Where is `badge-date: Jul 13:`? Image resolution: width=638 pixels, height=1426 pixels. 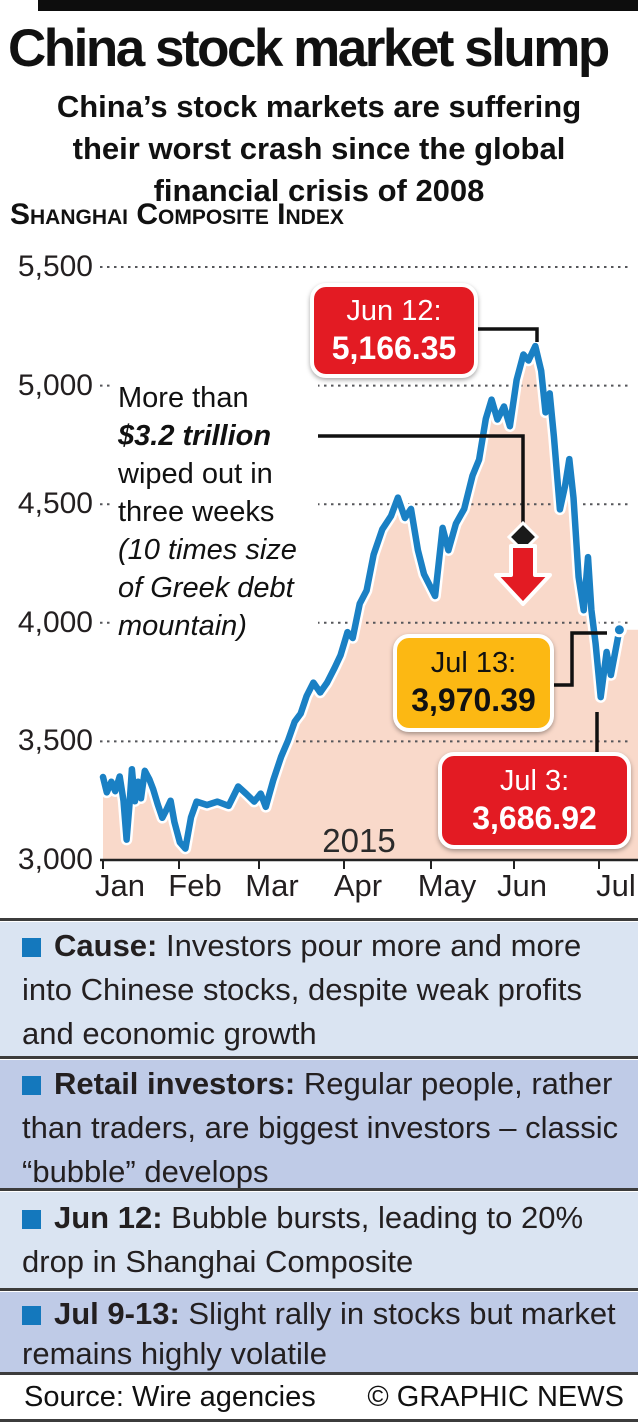
badge-date: Jul 13: is located at coordinates (473, 663).